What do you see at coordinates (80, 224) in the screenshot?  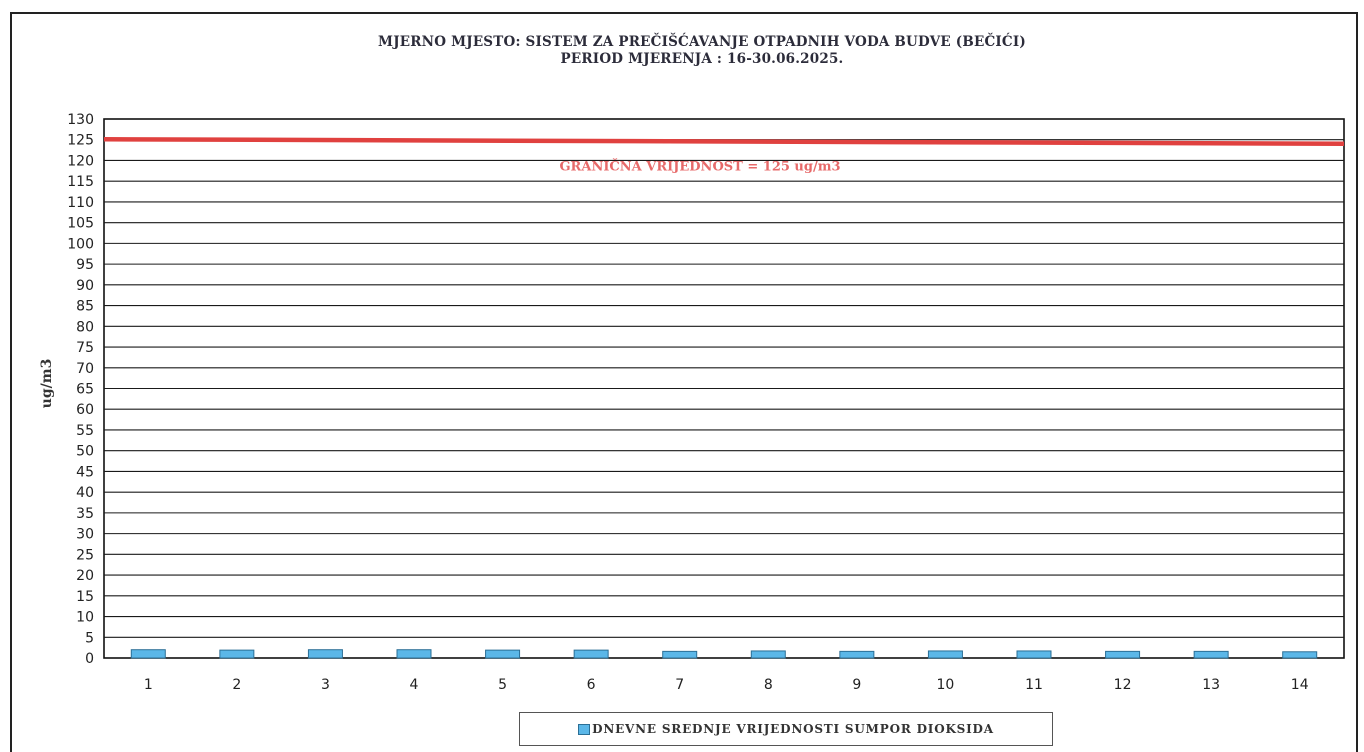 I see `y-tick-label: 105` at bounding box center [80, 224].